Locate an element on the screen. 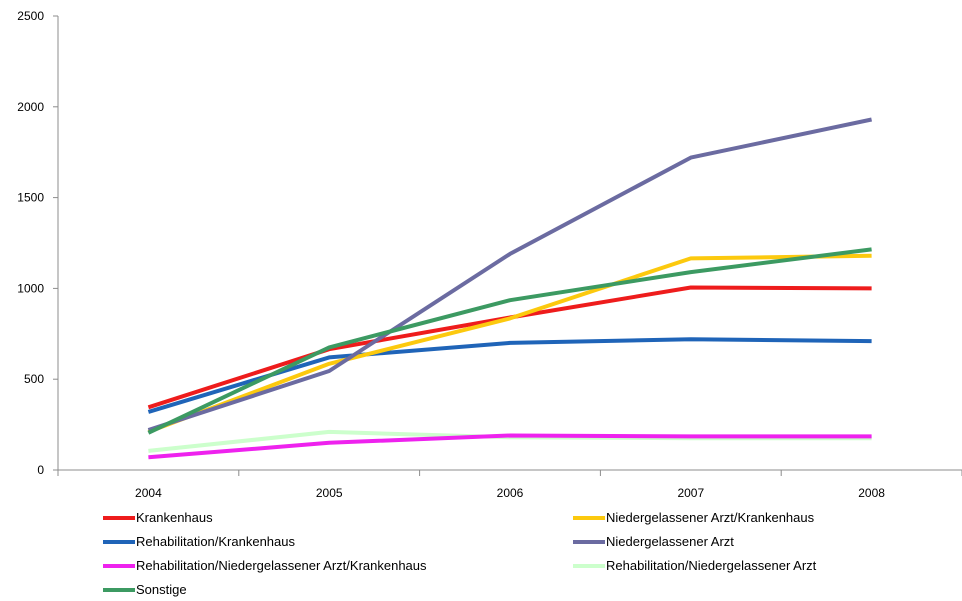 This screenshot has height=601, width=962. x-axis-ticks: 2004 2005 2006 2007 2008 is located at coordinates (509, 485).